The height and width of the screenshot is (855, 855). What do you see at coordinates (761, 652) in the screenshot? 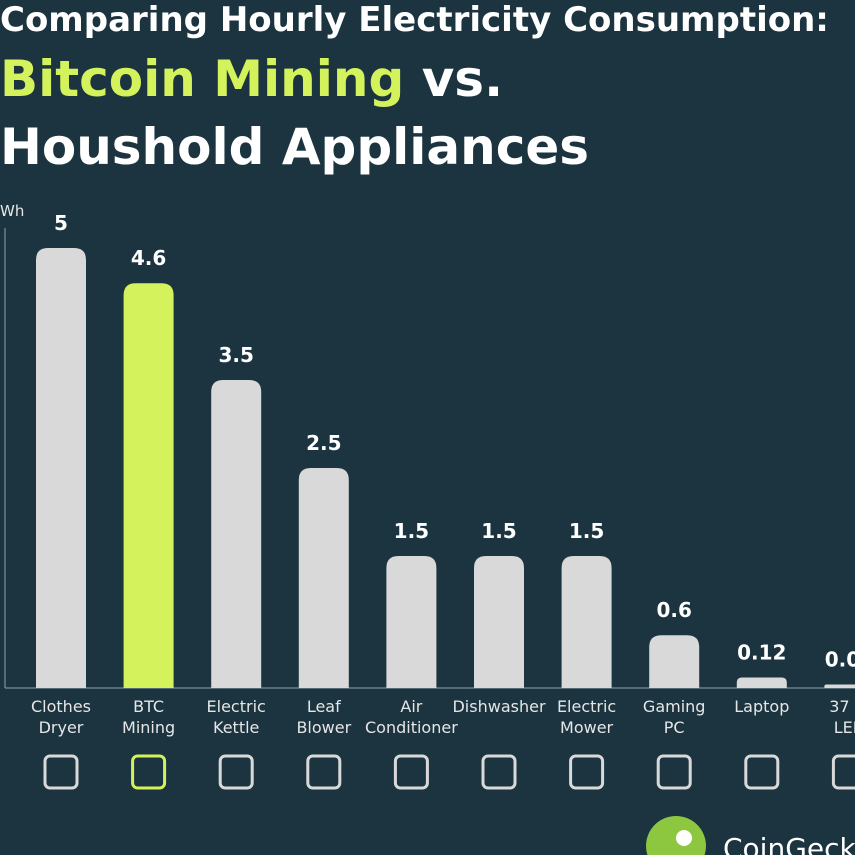
I see `value-label: 0.12` at bounding box center [761, 652].